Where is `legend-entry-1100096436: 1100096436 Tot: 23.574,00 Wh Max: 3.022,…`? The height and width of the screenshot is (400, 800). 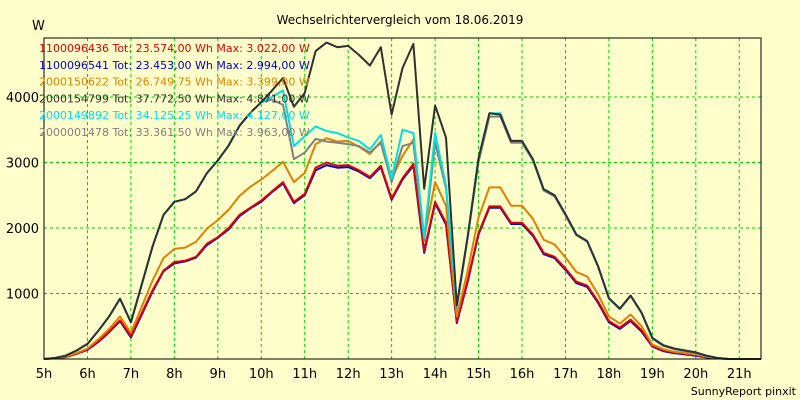 legend-entry-1100096436: 1100096436 Tot: 23.574,00 Wh Max: 3.022,… is located at coordinates (174, 48).